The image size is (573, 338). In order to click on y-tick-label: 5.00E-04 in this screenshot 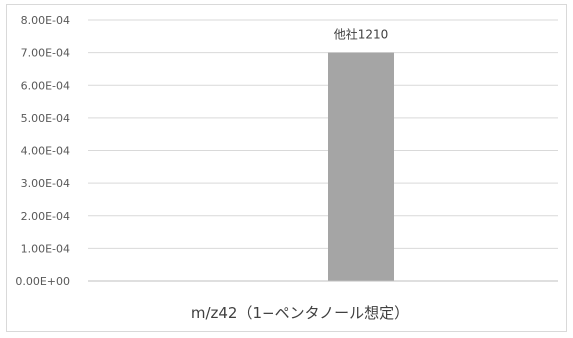, I will do `click(45, 118)`.